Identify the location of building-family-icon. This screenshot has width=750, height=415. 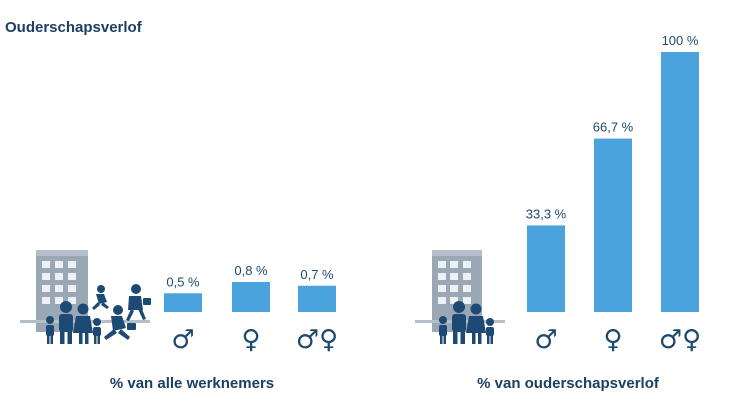
(460, 297).